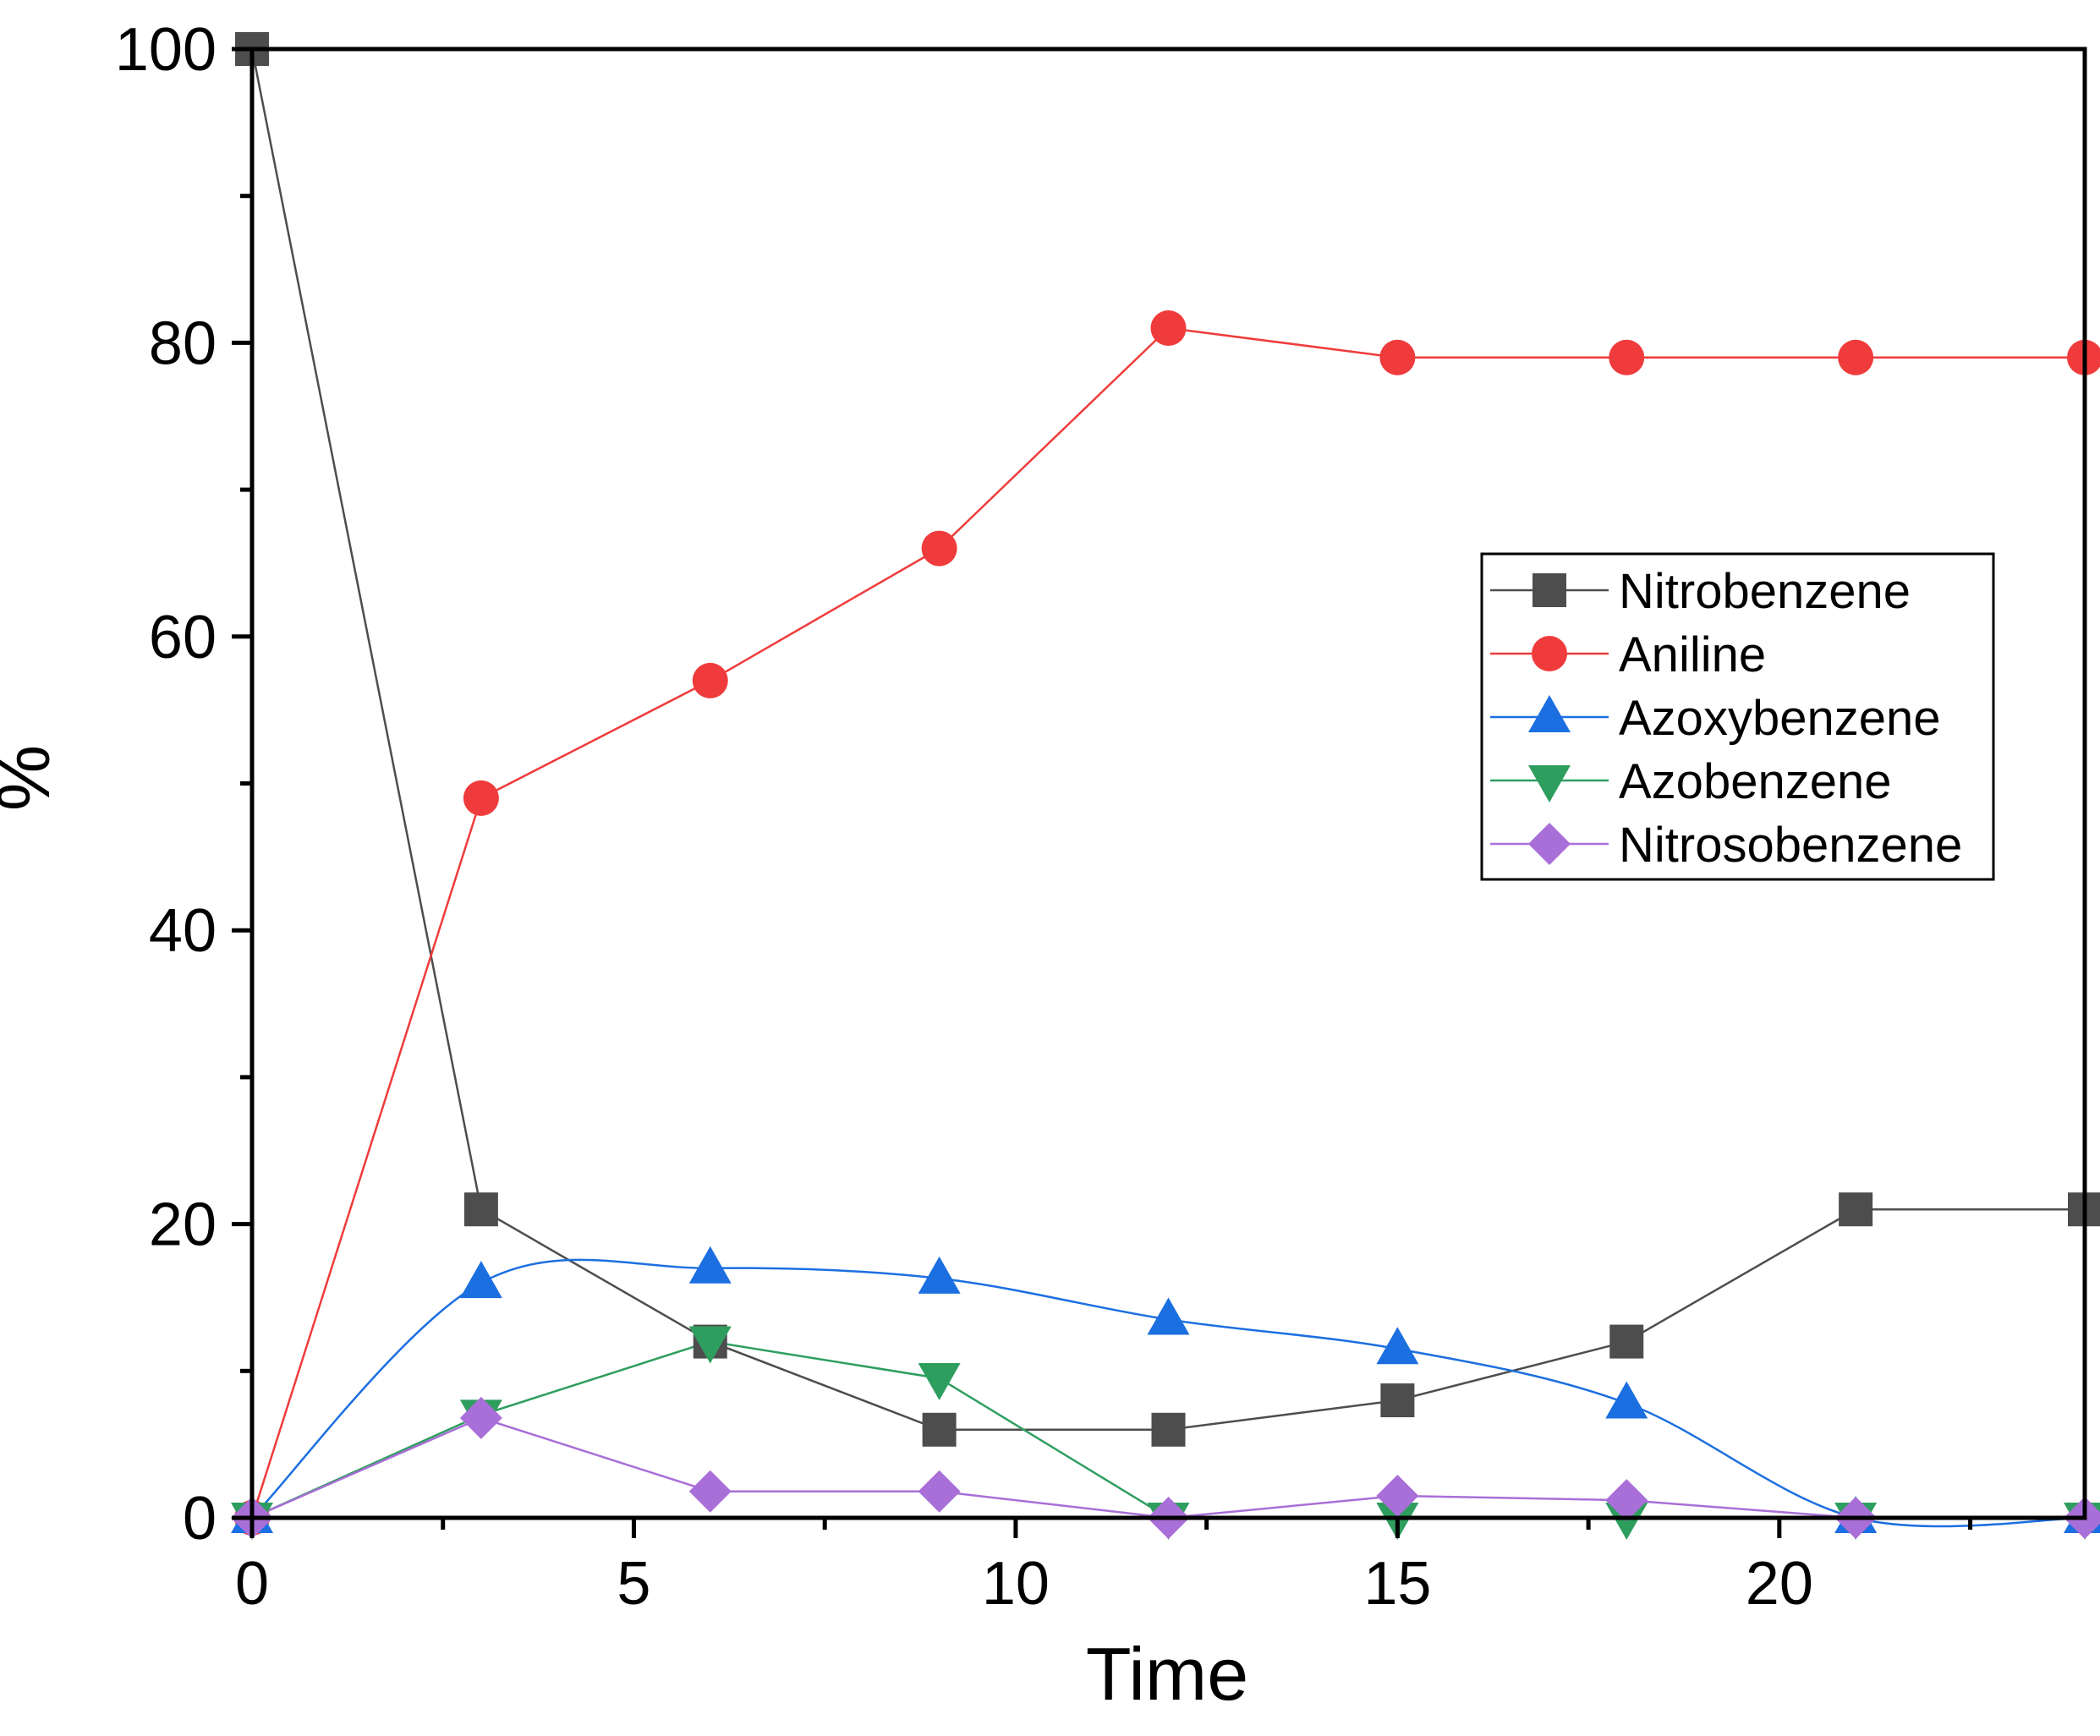  What do you see at coordinates (1790, 845) in the screenshot?
I see `legend-label: Nitrosobenzene` at bounding box center [1790, 845].